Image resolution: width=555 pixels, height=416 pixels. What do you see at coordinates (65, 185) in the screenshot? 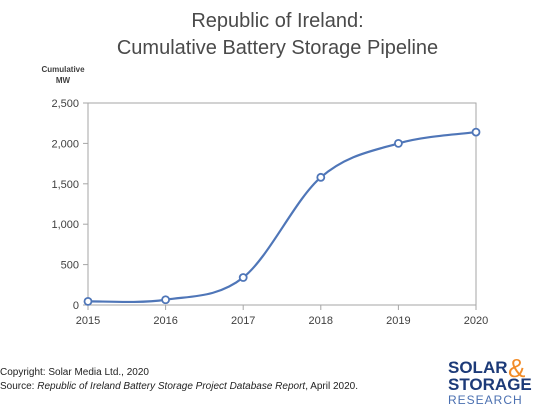
I see `y-tick-label: 1,500` at bounding box center [65, 185].